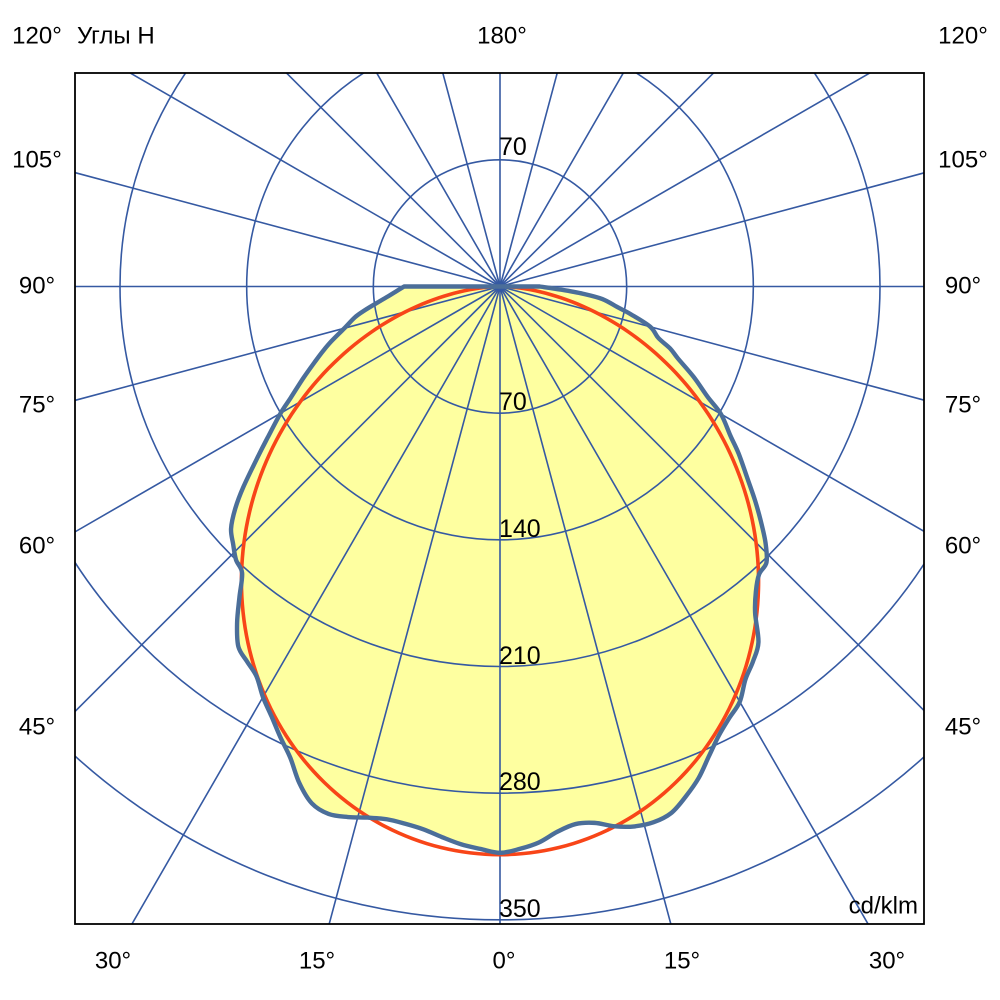  I want to click on angle-label-left-120: 120°, so click(37, 36).